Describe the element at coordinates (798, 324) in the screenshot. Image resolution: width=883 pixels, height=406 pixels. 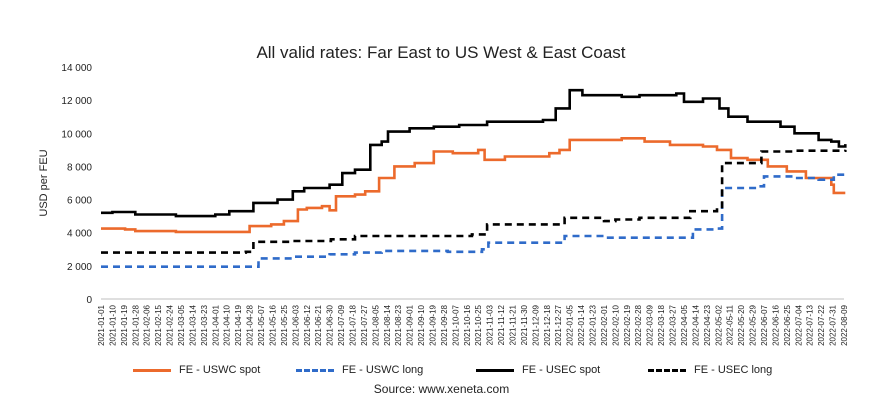
I see `x-tick-label: 2022-07-04` at that location.